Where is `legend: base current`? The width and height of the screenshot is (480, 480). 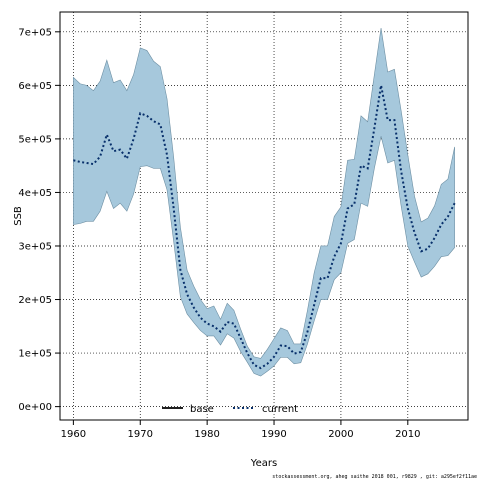 legend: base current is located at coordinates (230, 409).